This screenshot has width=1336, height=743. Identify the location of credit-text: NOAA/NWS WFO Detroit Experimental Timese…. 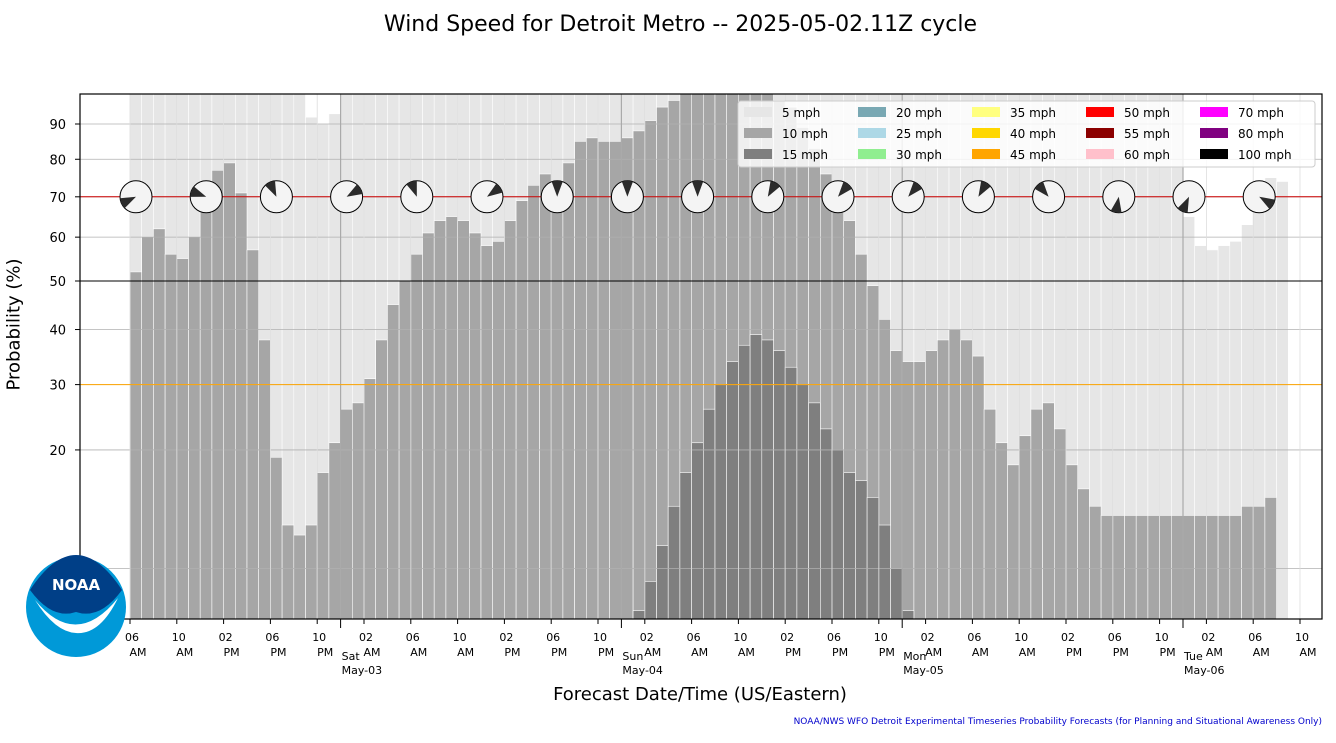
(1057, 722).